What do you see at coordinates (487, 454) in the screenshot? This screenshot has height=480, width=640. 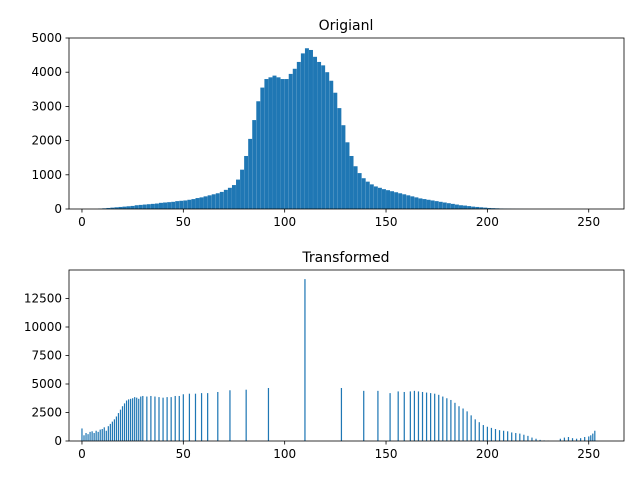 I see `transformed-x-tick-label: 200` at bounding box center [487, 454].